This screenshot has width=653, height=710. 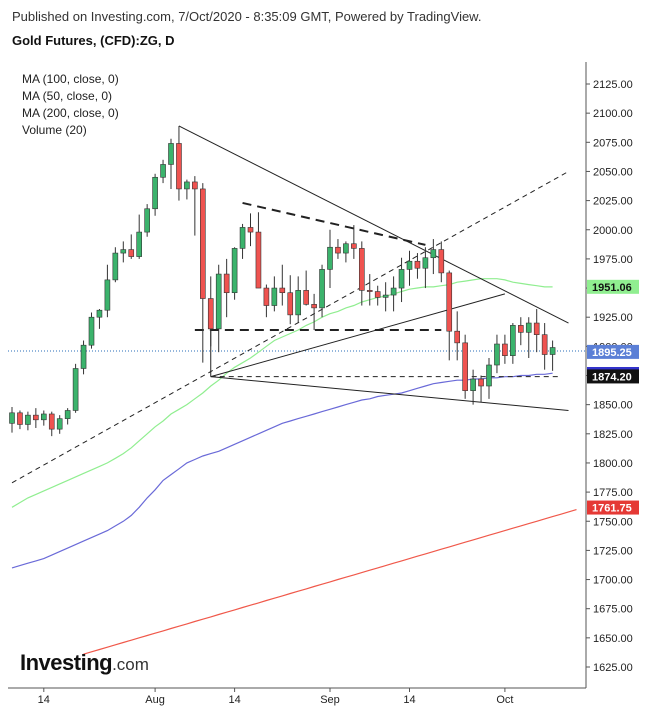 What do you see at coordinates (613, 318) in the screenshot?
I see `y-tick-label: 1925.00` at bounding box center [613, 318].